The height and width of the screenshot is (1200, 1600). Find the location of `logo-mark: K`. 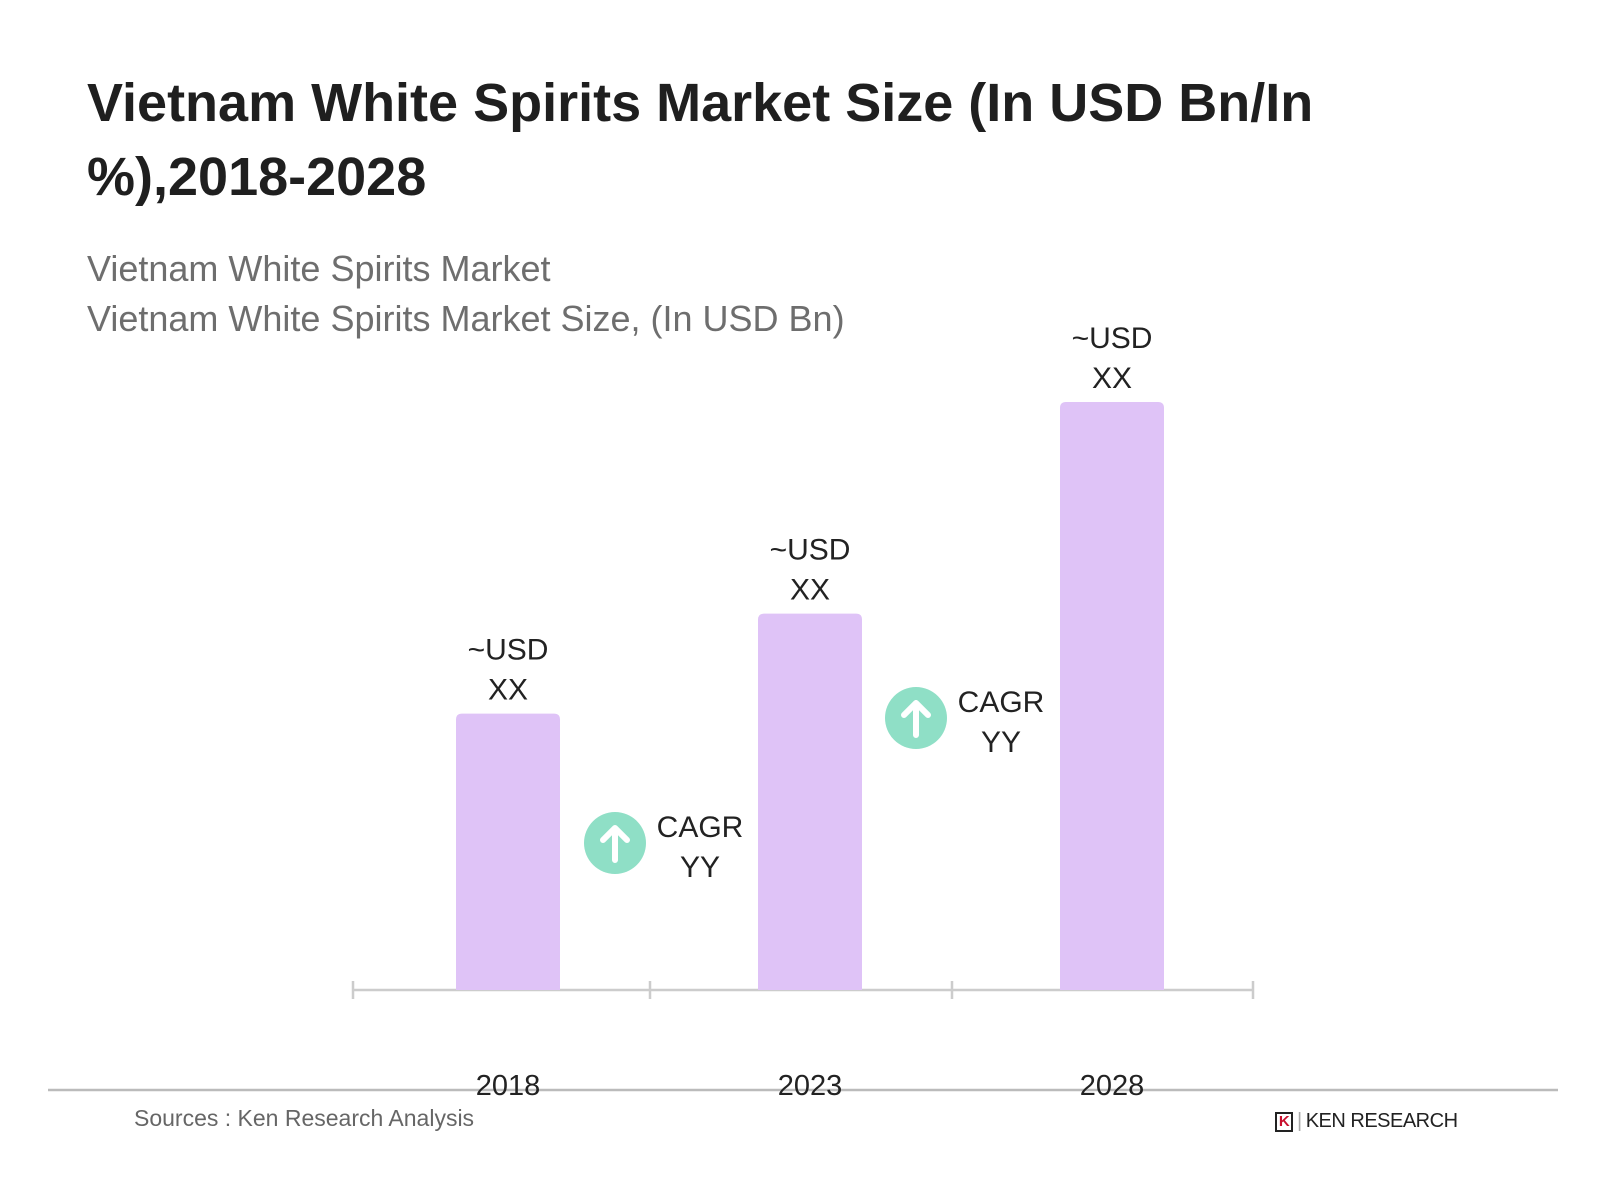

logo-mark: K is located at coordinates (1284, 1121).